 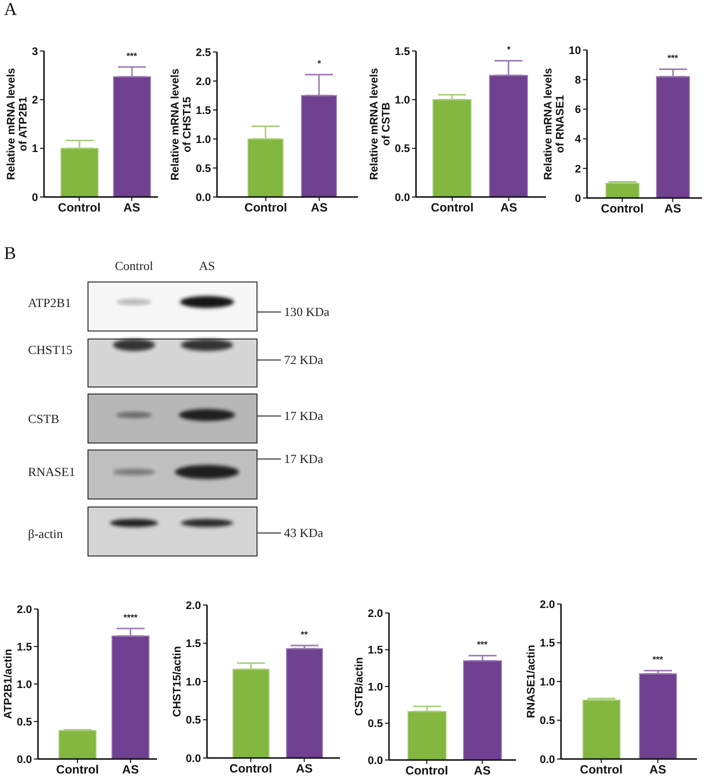 I want to click on y-axis-title: ATP2B1/actin, so click(x=8, y=684).